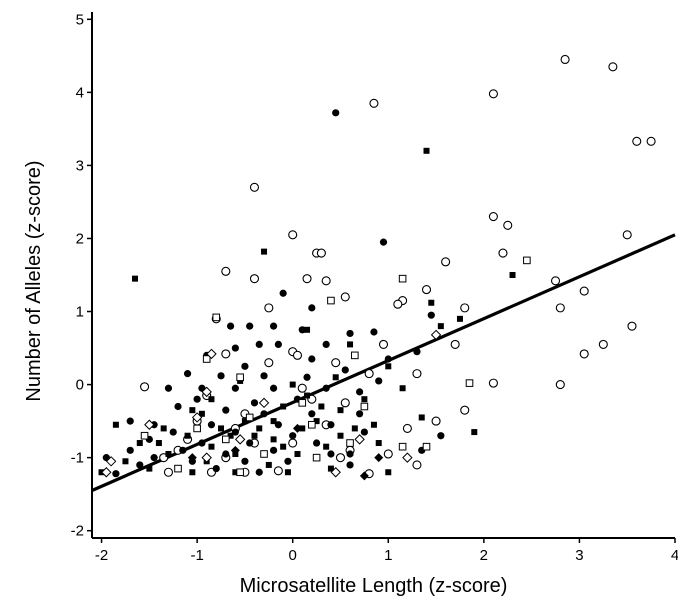 This screenshot has width=678, height=602. I want to click on y-tick-label: -1, so click(77, 458).